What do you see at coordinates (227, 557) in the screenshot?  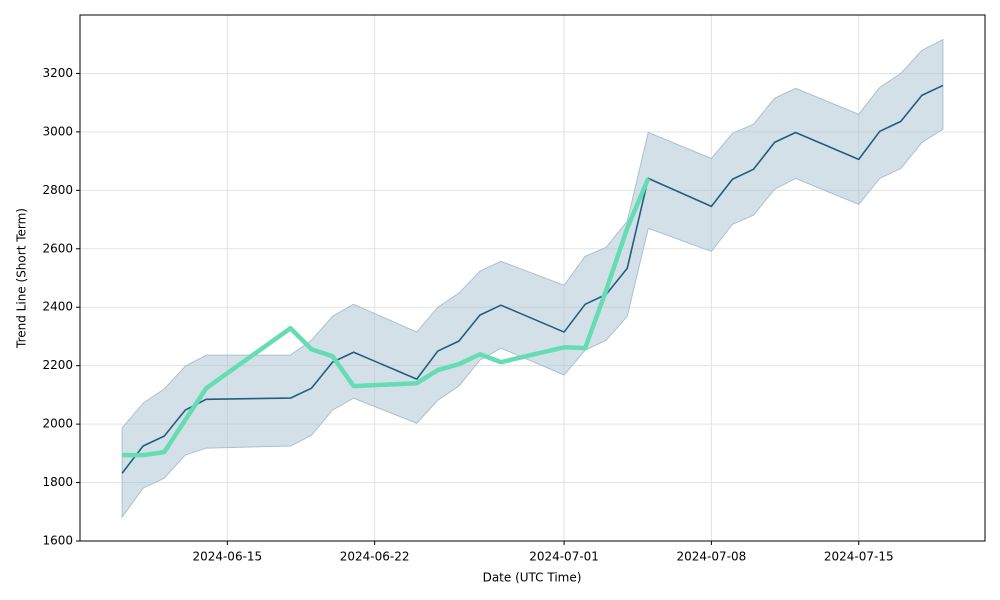 I see `x-tick-label: 2024-06-15` at bounding box center [227, 557].